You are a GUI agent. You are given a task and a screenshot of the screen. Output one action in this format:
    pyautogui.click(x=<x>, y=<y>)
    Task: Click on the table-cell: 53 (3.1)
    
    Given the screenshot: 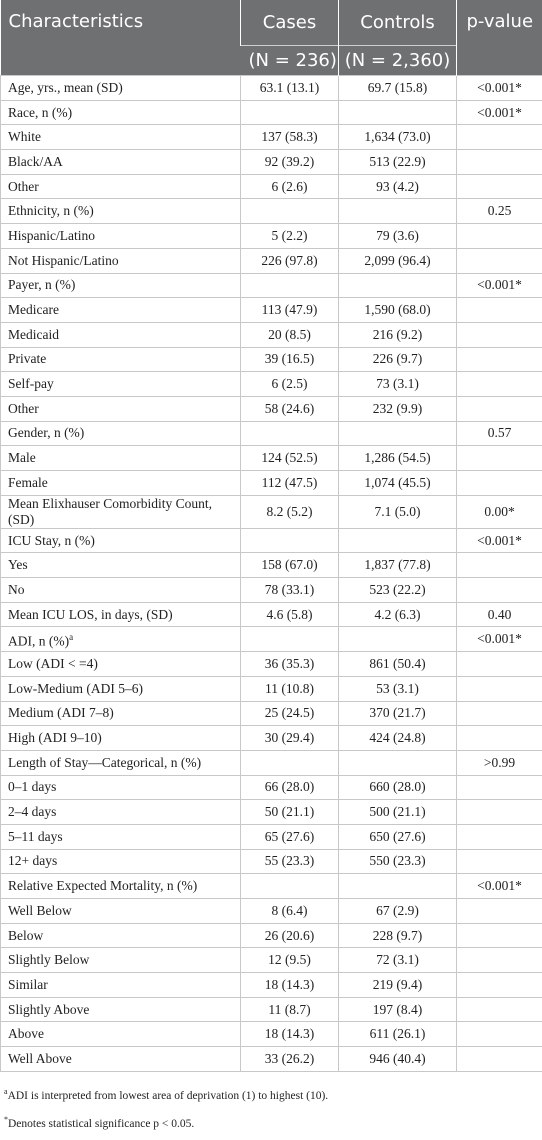 What is the action you would take?
    pyautogui.click(x=397, y=688)
    